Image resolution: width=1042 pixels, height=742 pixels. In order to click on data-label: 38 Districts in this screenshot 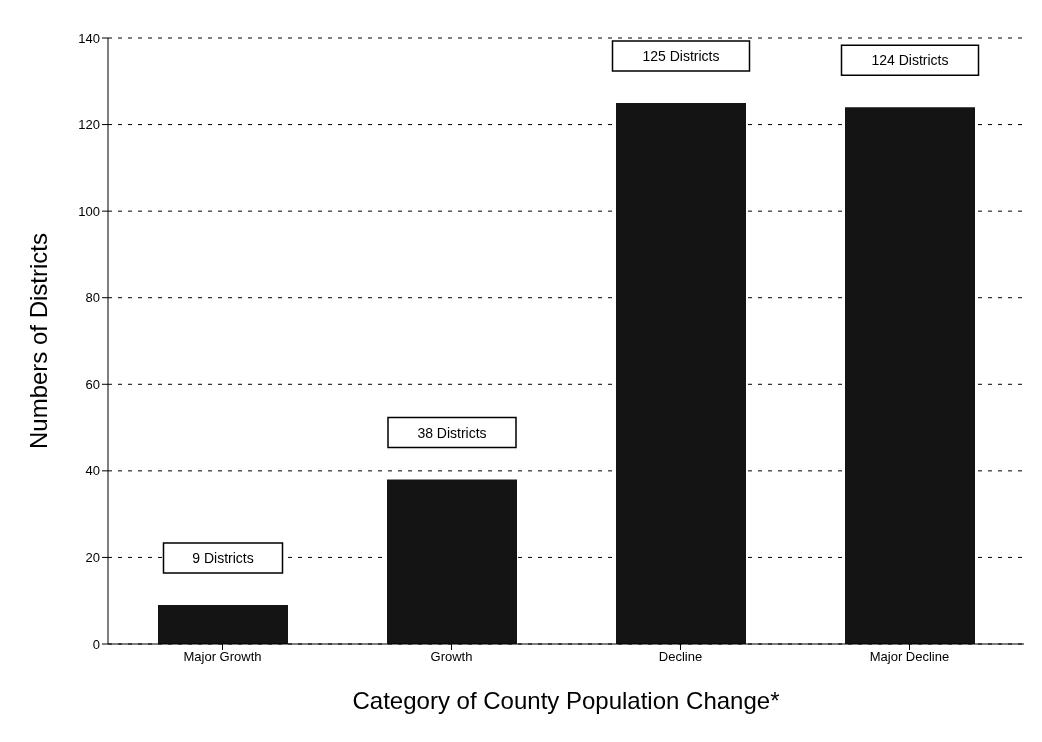, I will do `click(452, 432)`.